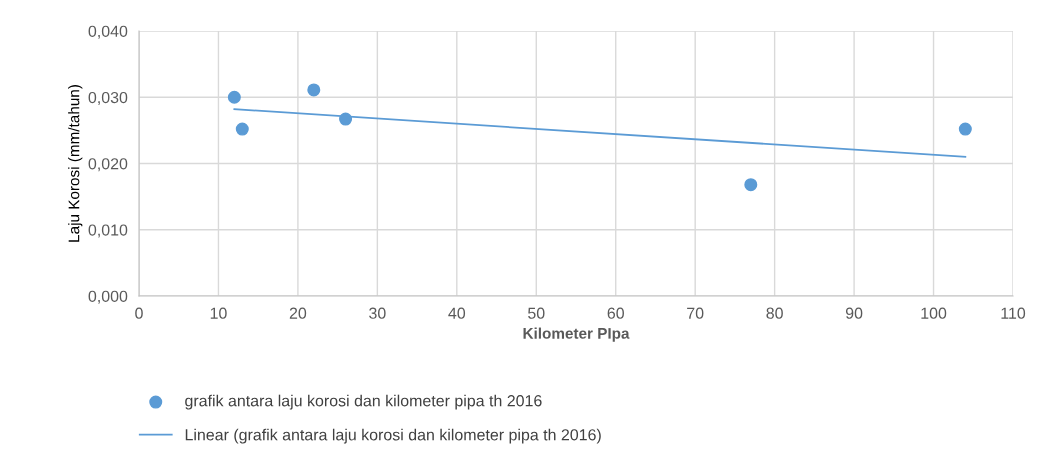 This screenshot has width=1045, height=458. Describe the element at coordinates (108, 297) in the screenshot. I see `y-tick-label: 0,000` at that location.